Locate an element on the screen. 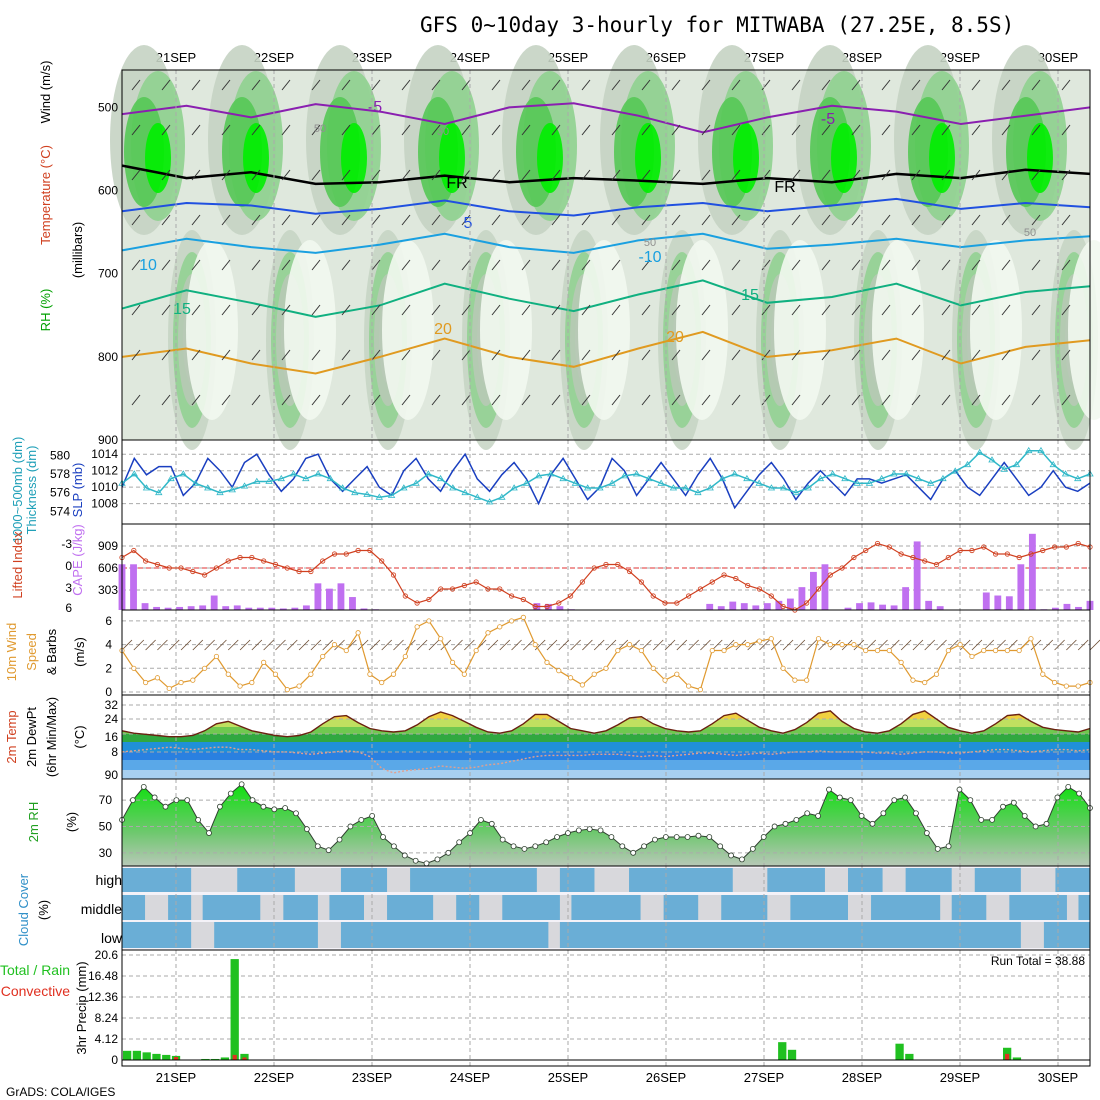  temperature-tick: 32 is located at coordinates (112, 705).